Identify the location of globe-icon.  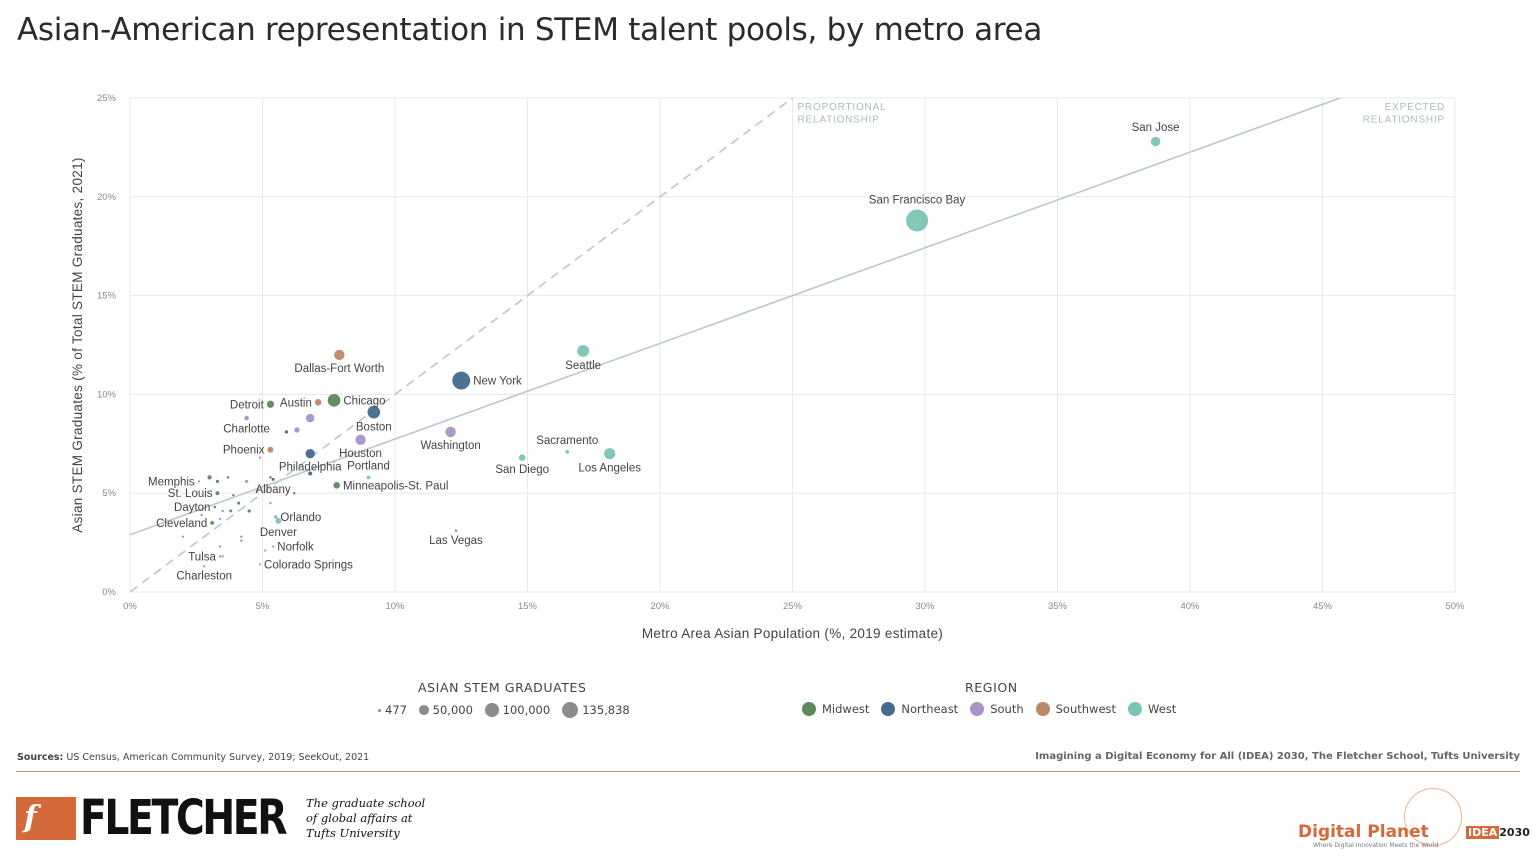
(1433, 817).